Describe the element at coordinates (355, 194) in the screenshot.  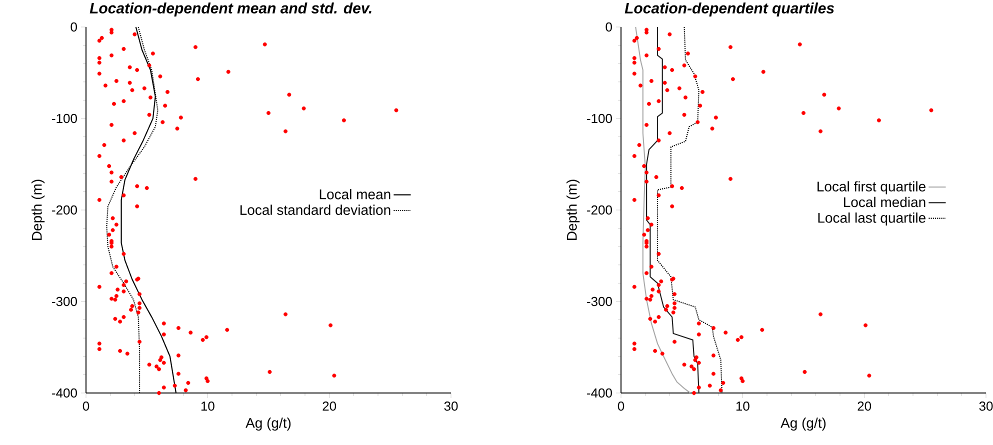
I see `legend-label: Local mean` at that location.